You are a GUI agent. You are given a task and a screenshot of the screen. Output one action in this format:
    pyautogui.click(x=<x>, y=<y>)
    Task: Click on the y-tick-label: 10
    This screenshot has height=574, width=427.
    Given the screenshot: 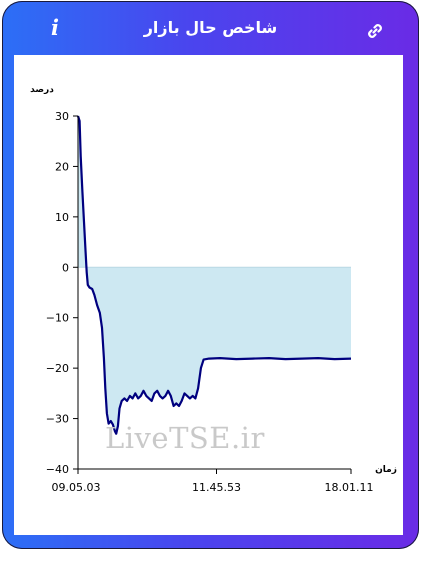 What is the action you would take?
    pyautogui.click(x=62, y=217)
    